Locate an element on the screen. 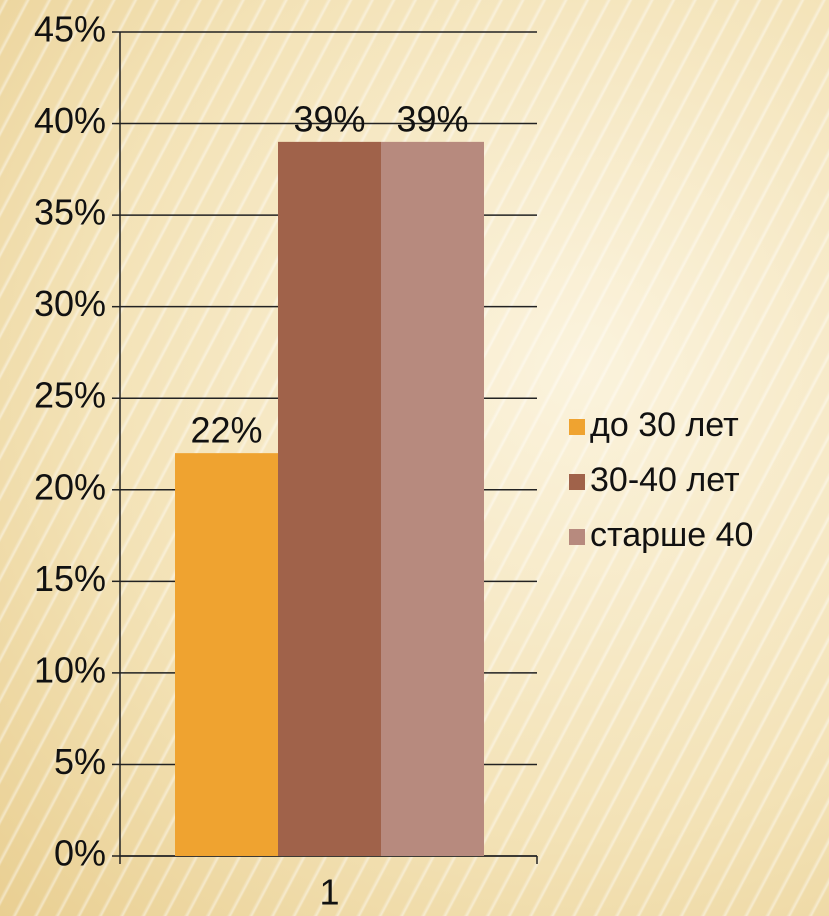 The height and width of the screenshot is (916, 829). y-tick-label: 30% is located at coordinates (70, 303).